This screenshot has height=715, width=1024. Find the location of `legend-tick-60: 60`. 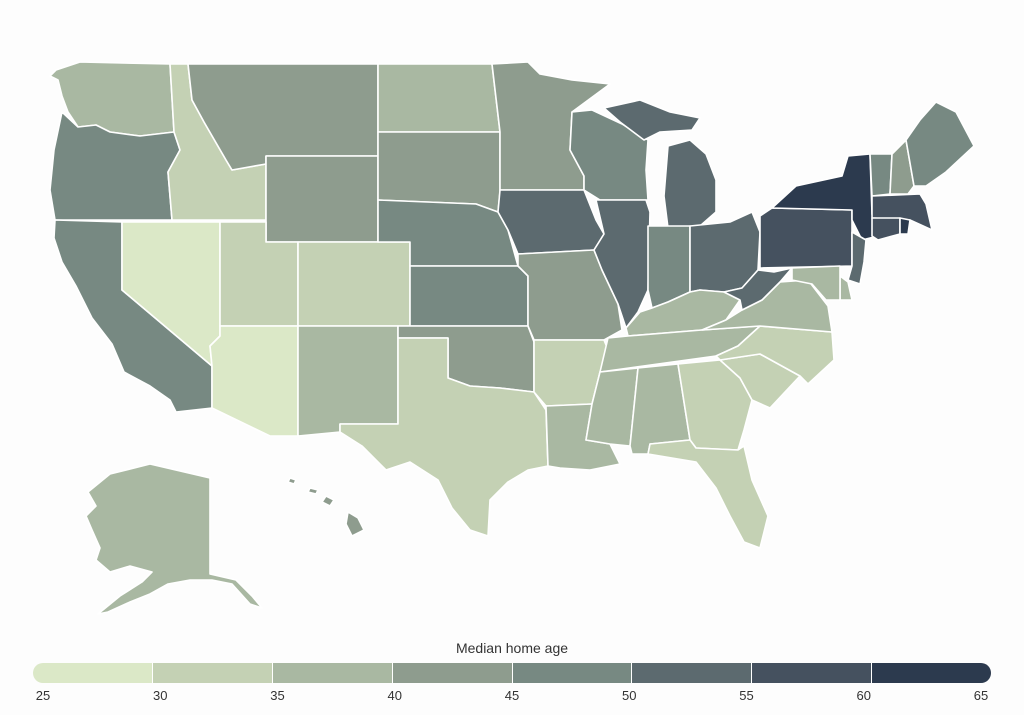

legend-tick-60: 60 is located at coordinates (863, 695).